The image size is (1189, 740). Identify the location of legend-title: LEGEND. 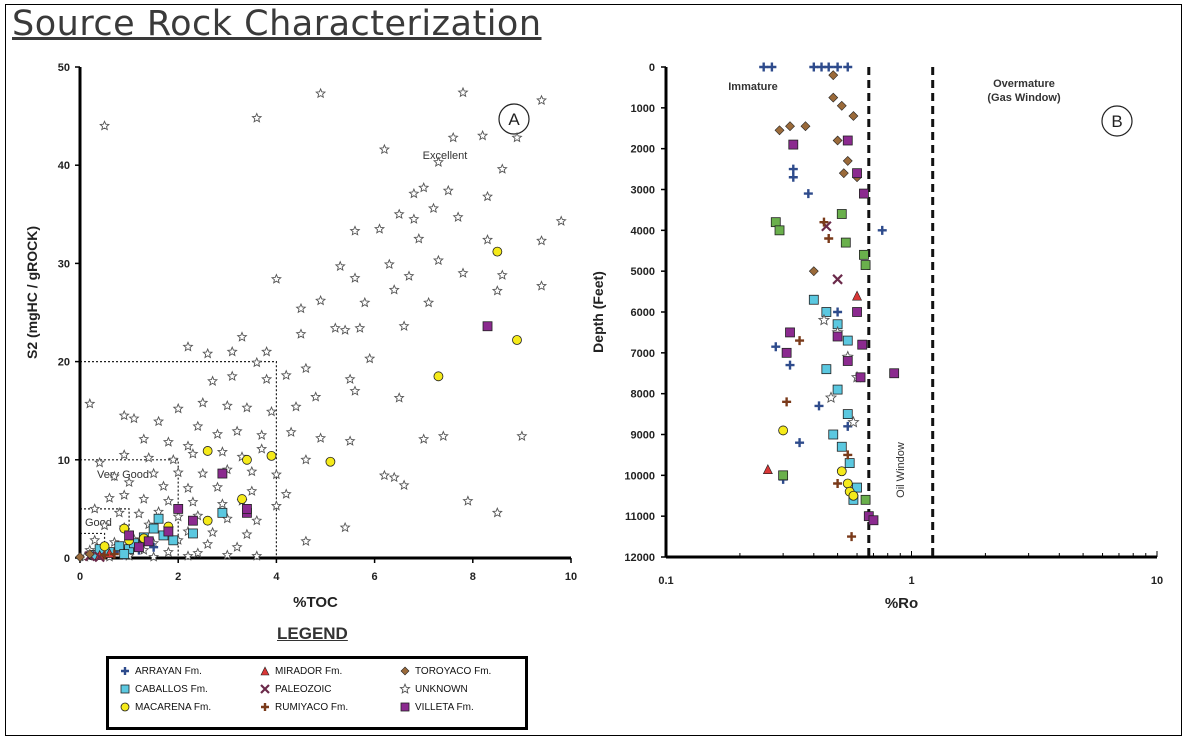
(312, 633).